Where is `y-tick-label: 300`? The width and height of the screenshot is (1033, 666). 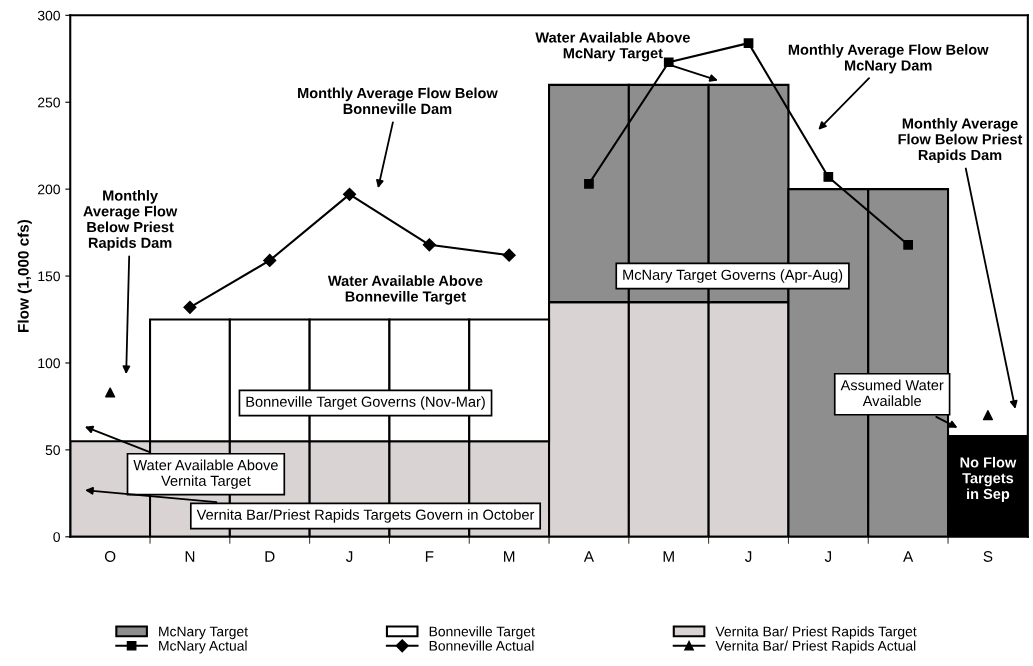 y-tick-label: 300 is located at coordinates (48, 15).